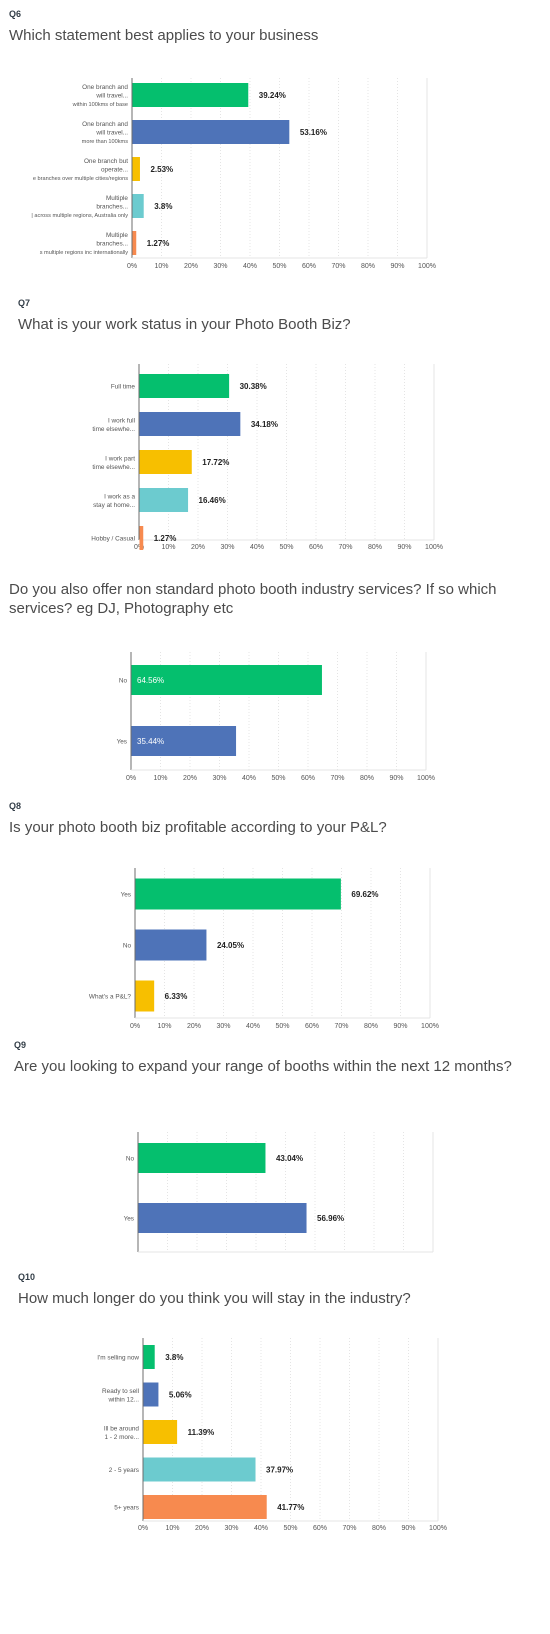 The image size is (550, 1634). Describe the element at coordinates (120, 1391) in the screenshot. I see `category-label: Ready to sell` at that location.